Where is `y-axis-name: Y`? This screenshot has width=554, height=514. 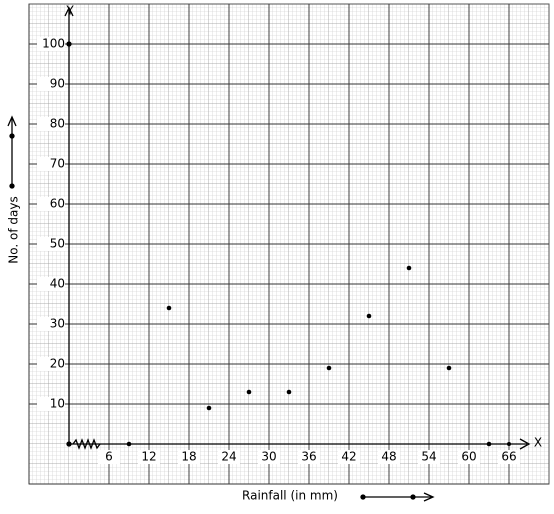 y-axis-name: Y is located at coordinates (69, 11).